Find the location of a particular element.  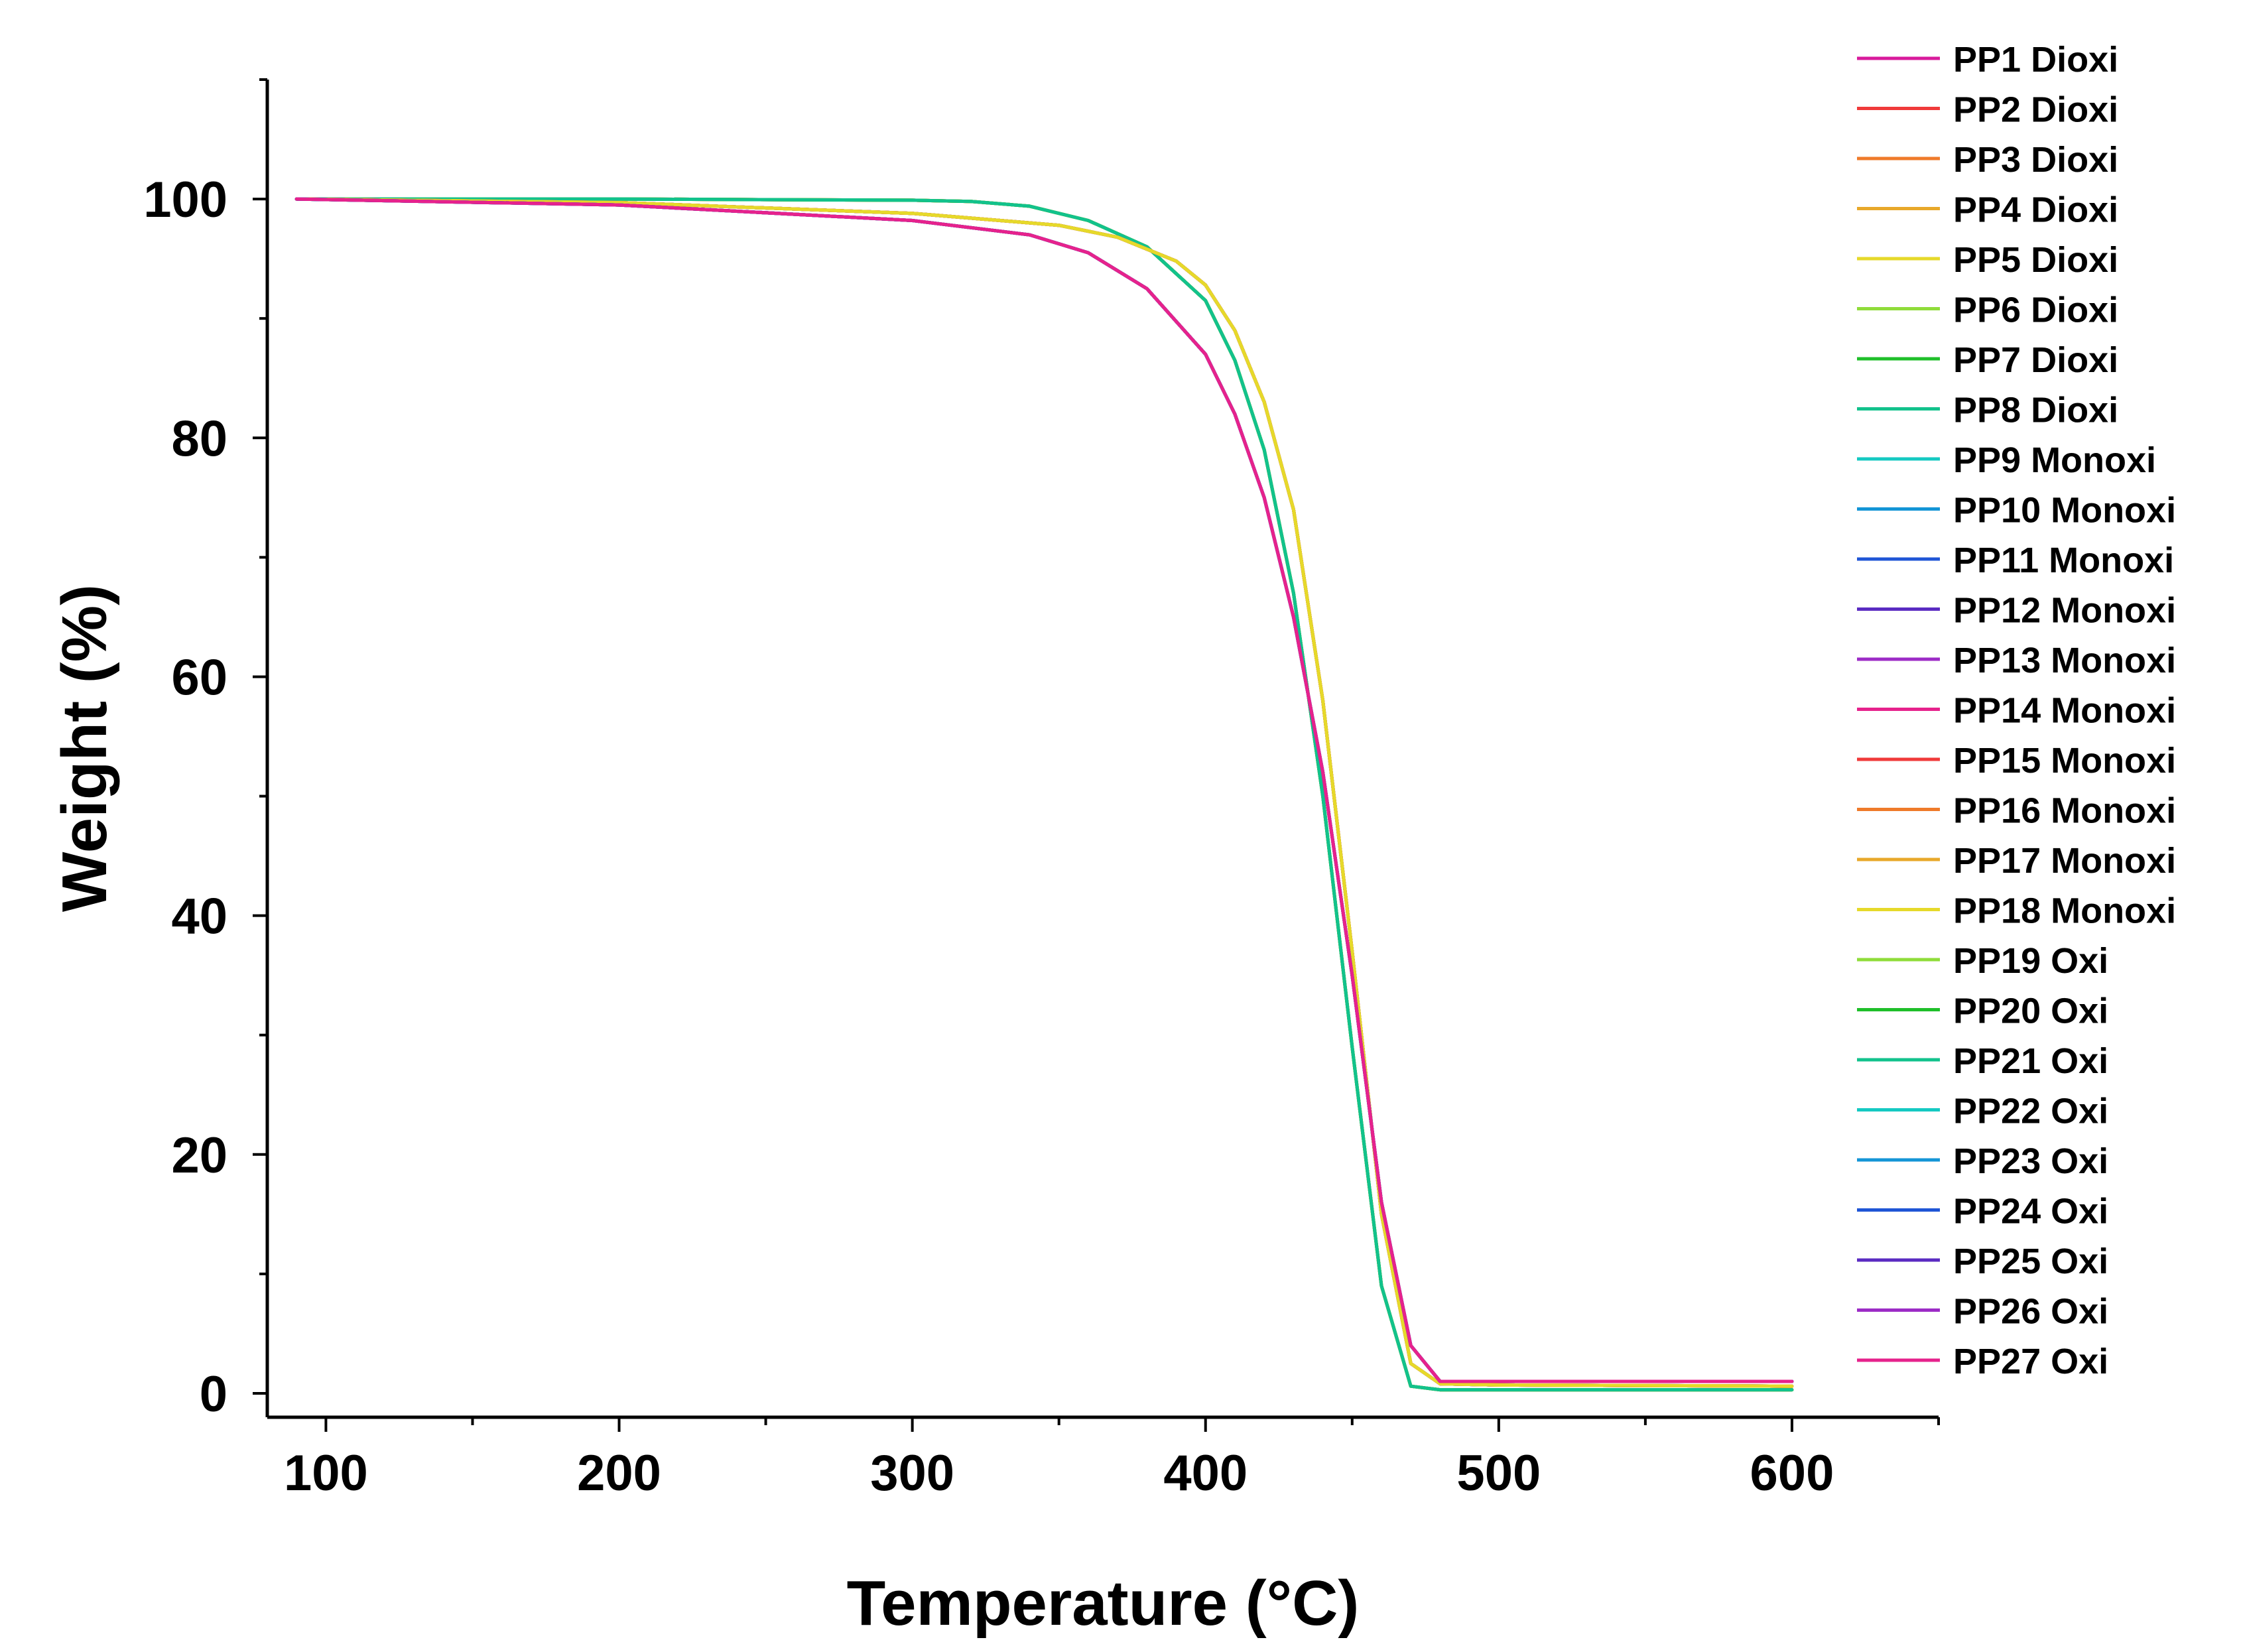

legend-label: PP5 Dioxi is located at coordinates (2035, 260).